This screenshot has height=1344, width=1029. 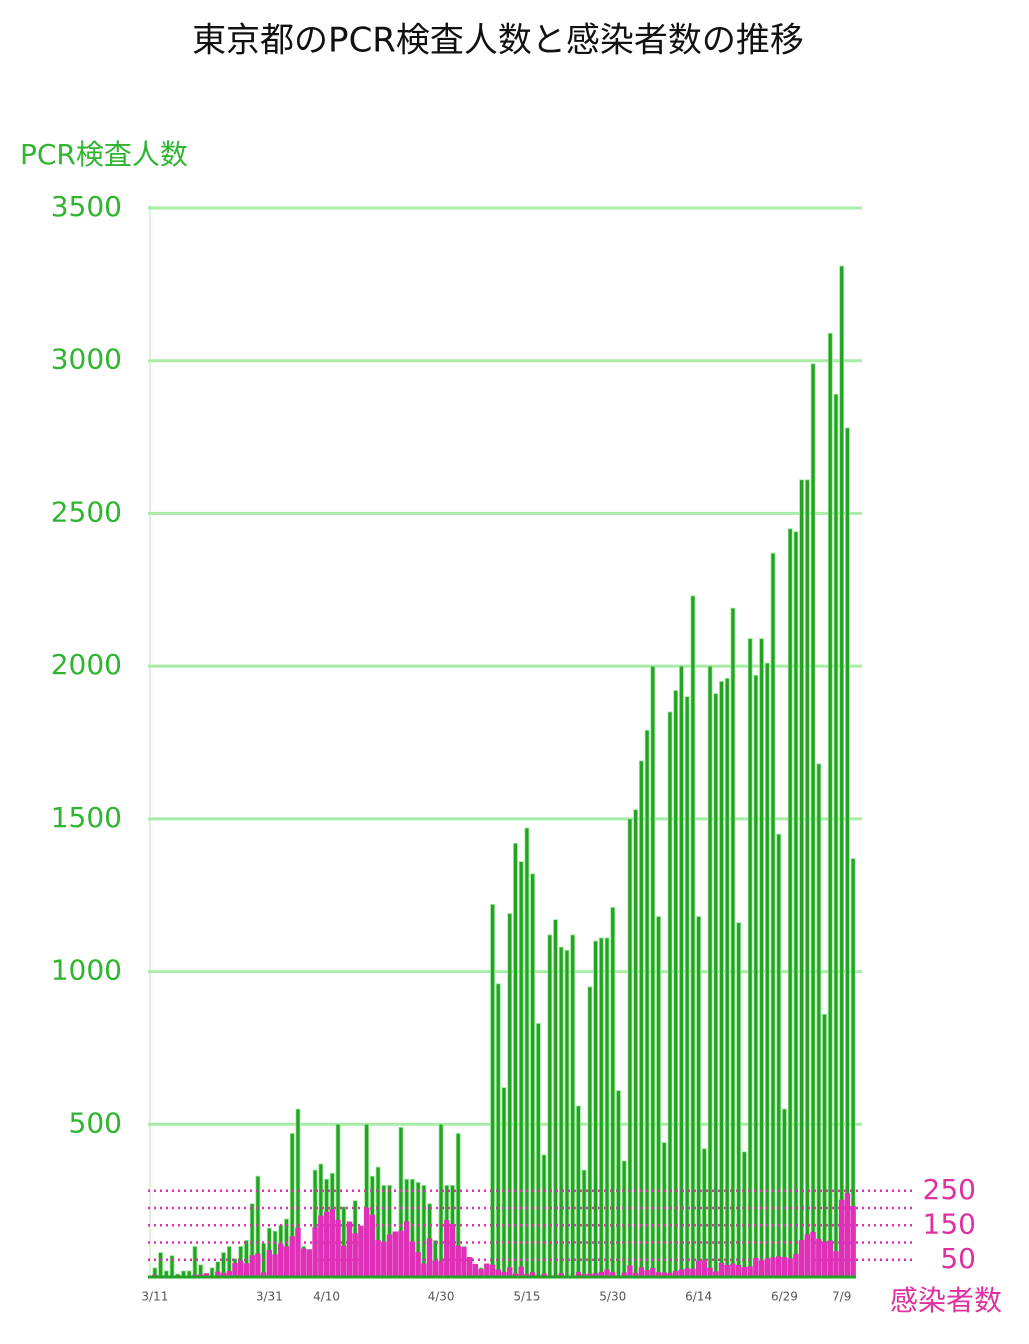 I want to click on y-tick-label: 3000, so click(x=86, y=359).